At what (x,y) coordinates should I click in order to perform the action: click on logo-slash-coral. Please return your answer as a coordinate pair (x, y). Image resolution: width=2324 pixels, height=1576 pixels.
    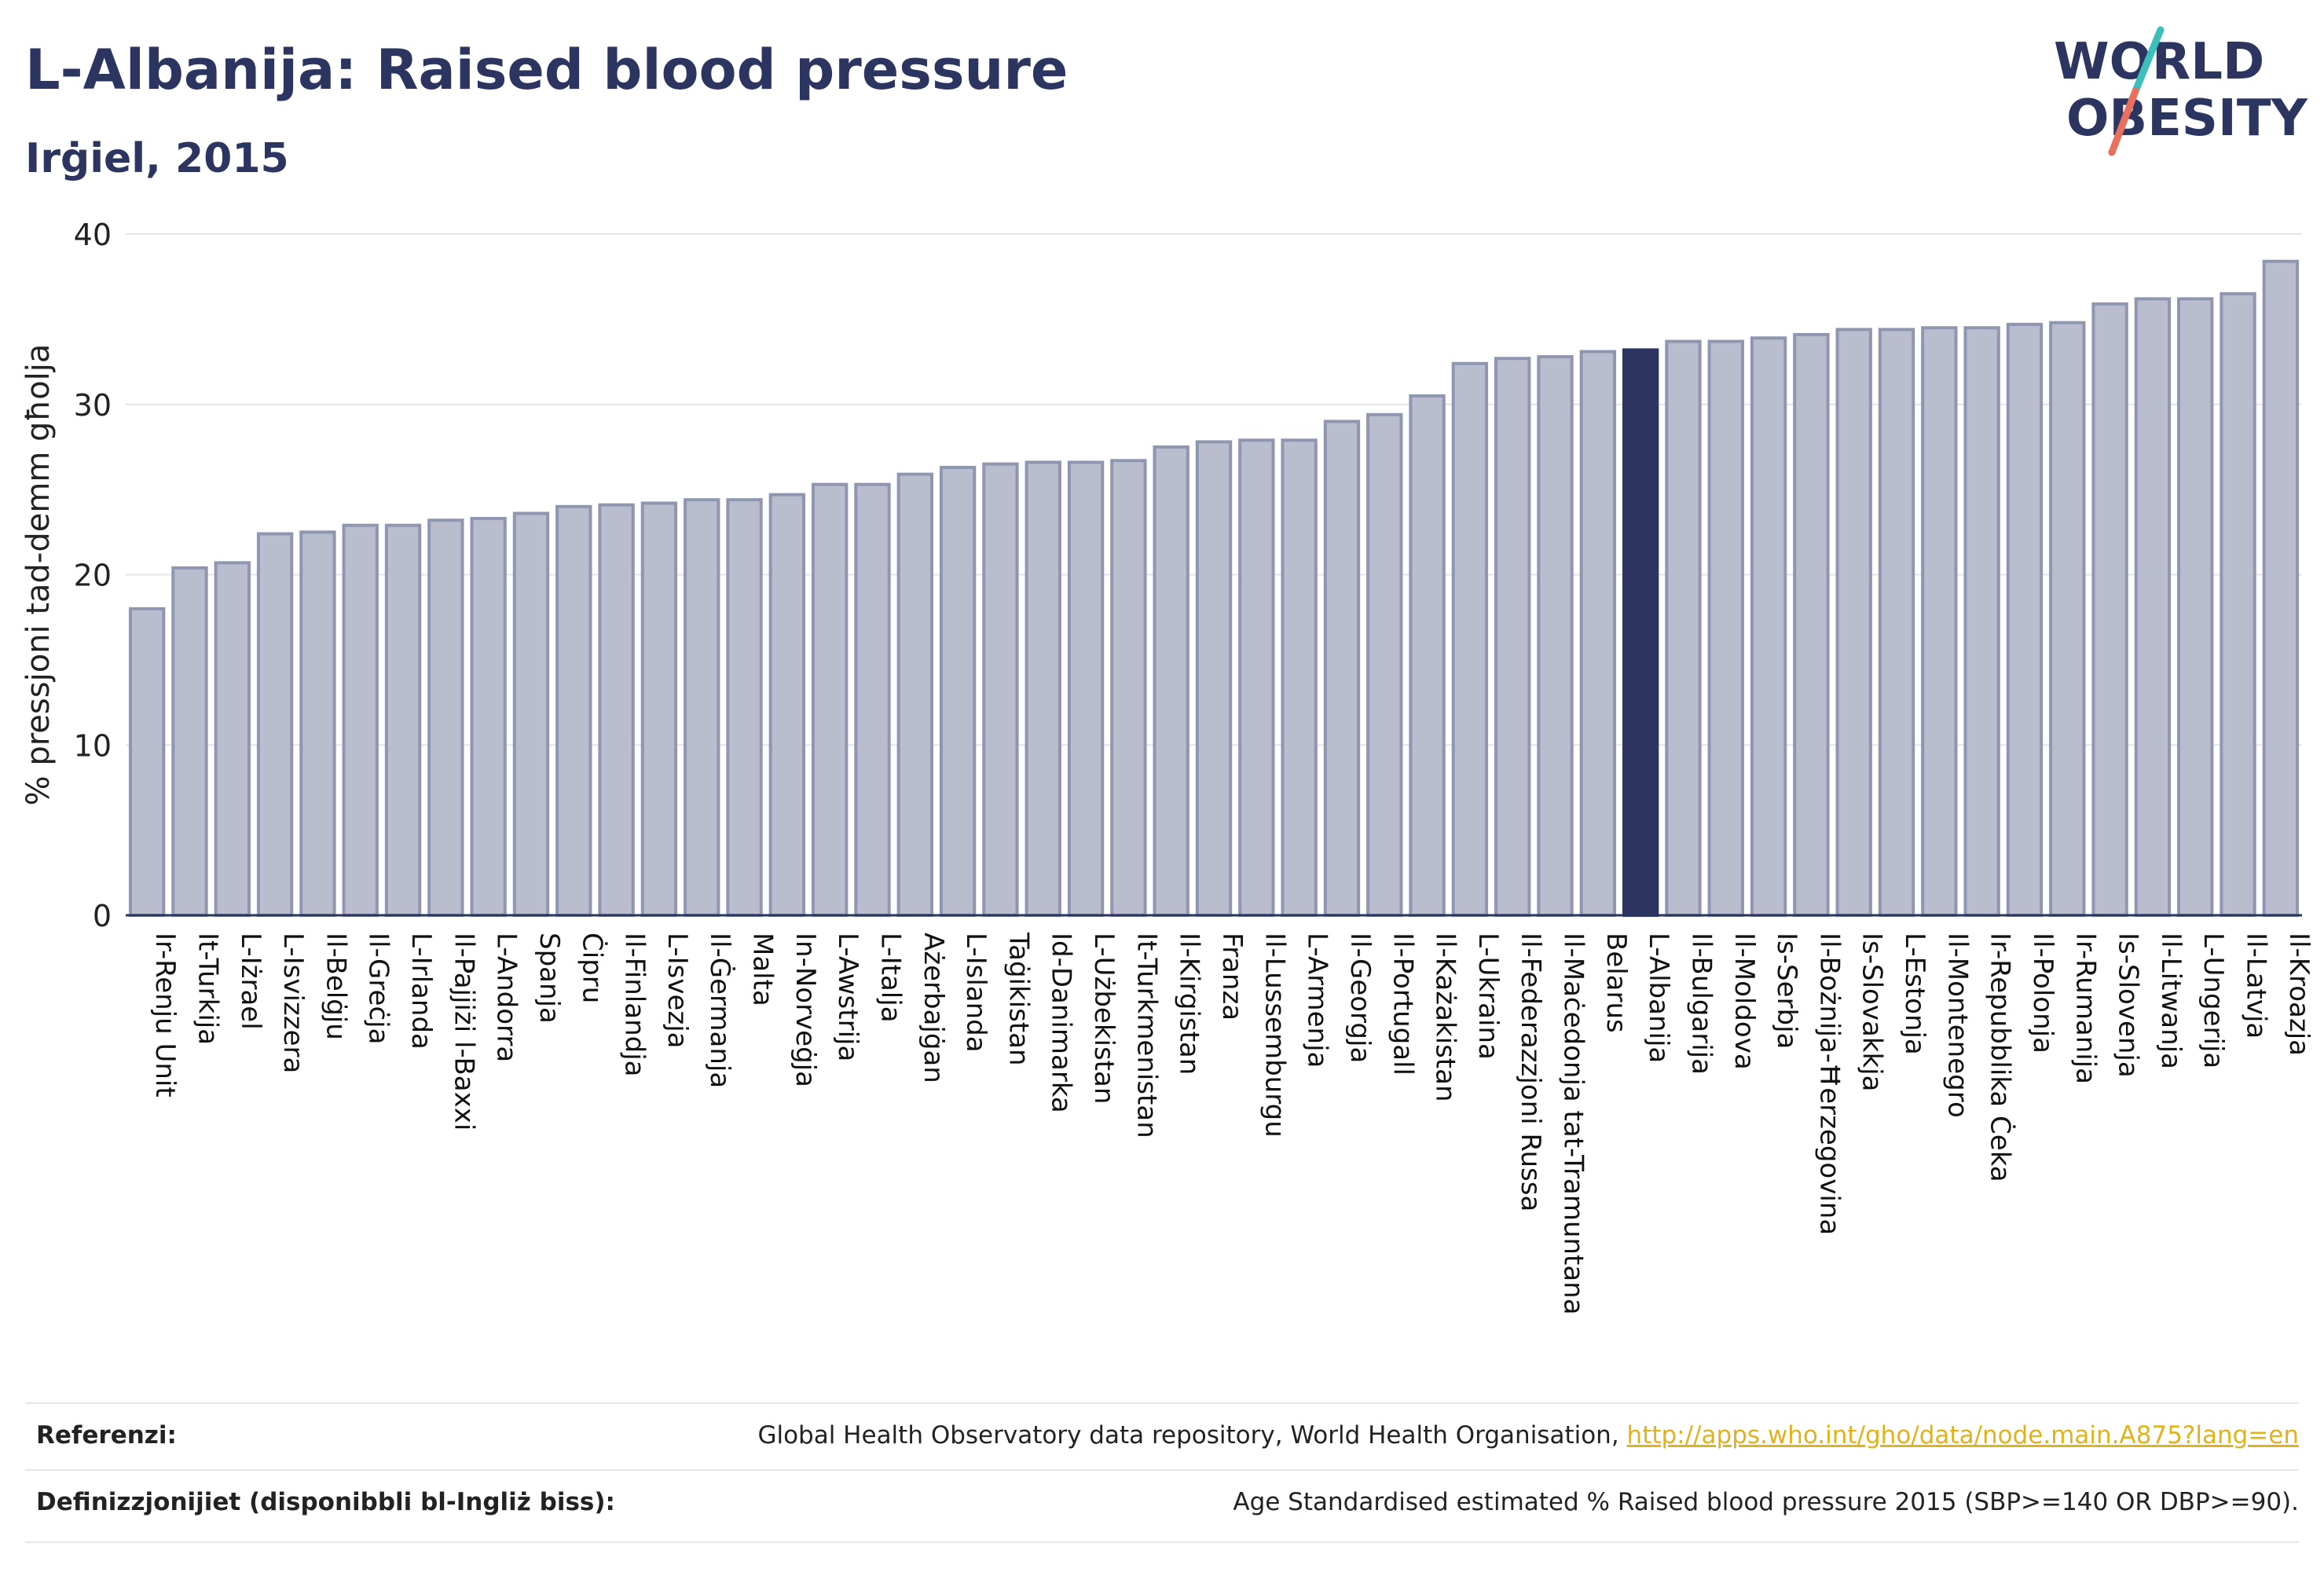
    Looking at the image, I should click on (2123, 121).